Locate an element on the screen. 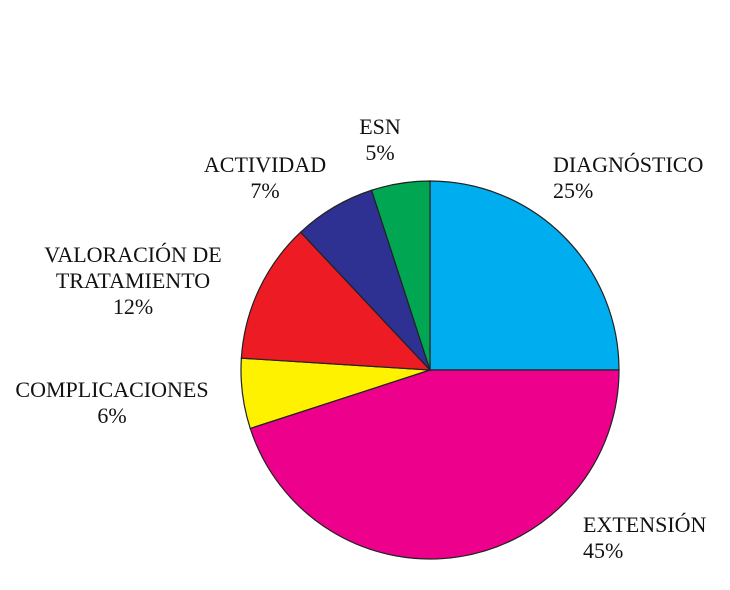  category-label: ESN is located at coordinates (380, 126).